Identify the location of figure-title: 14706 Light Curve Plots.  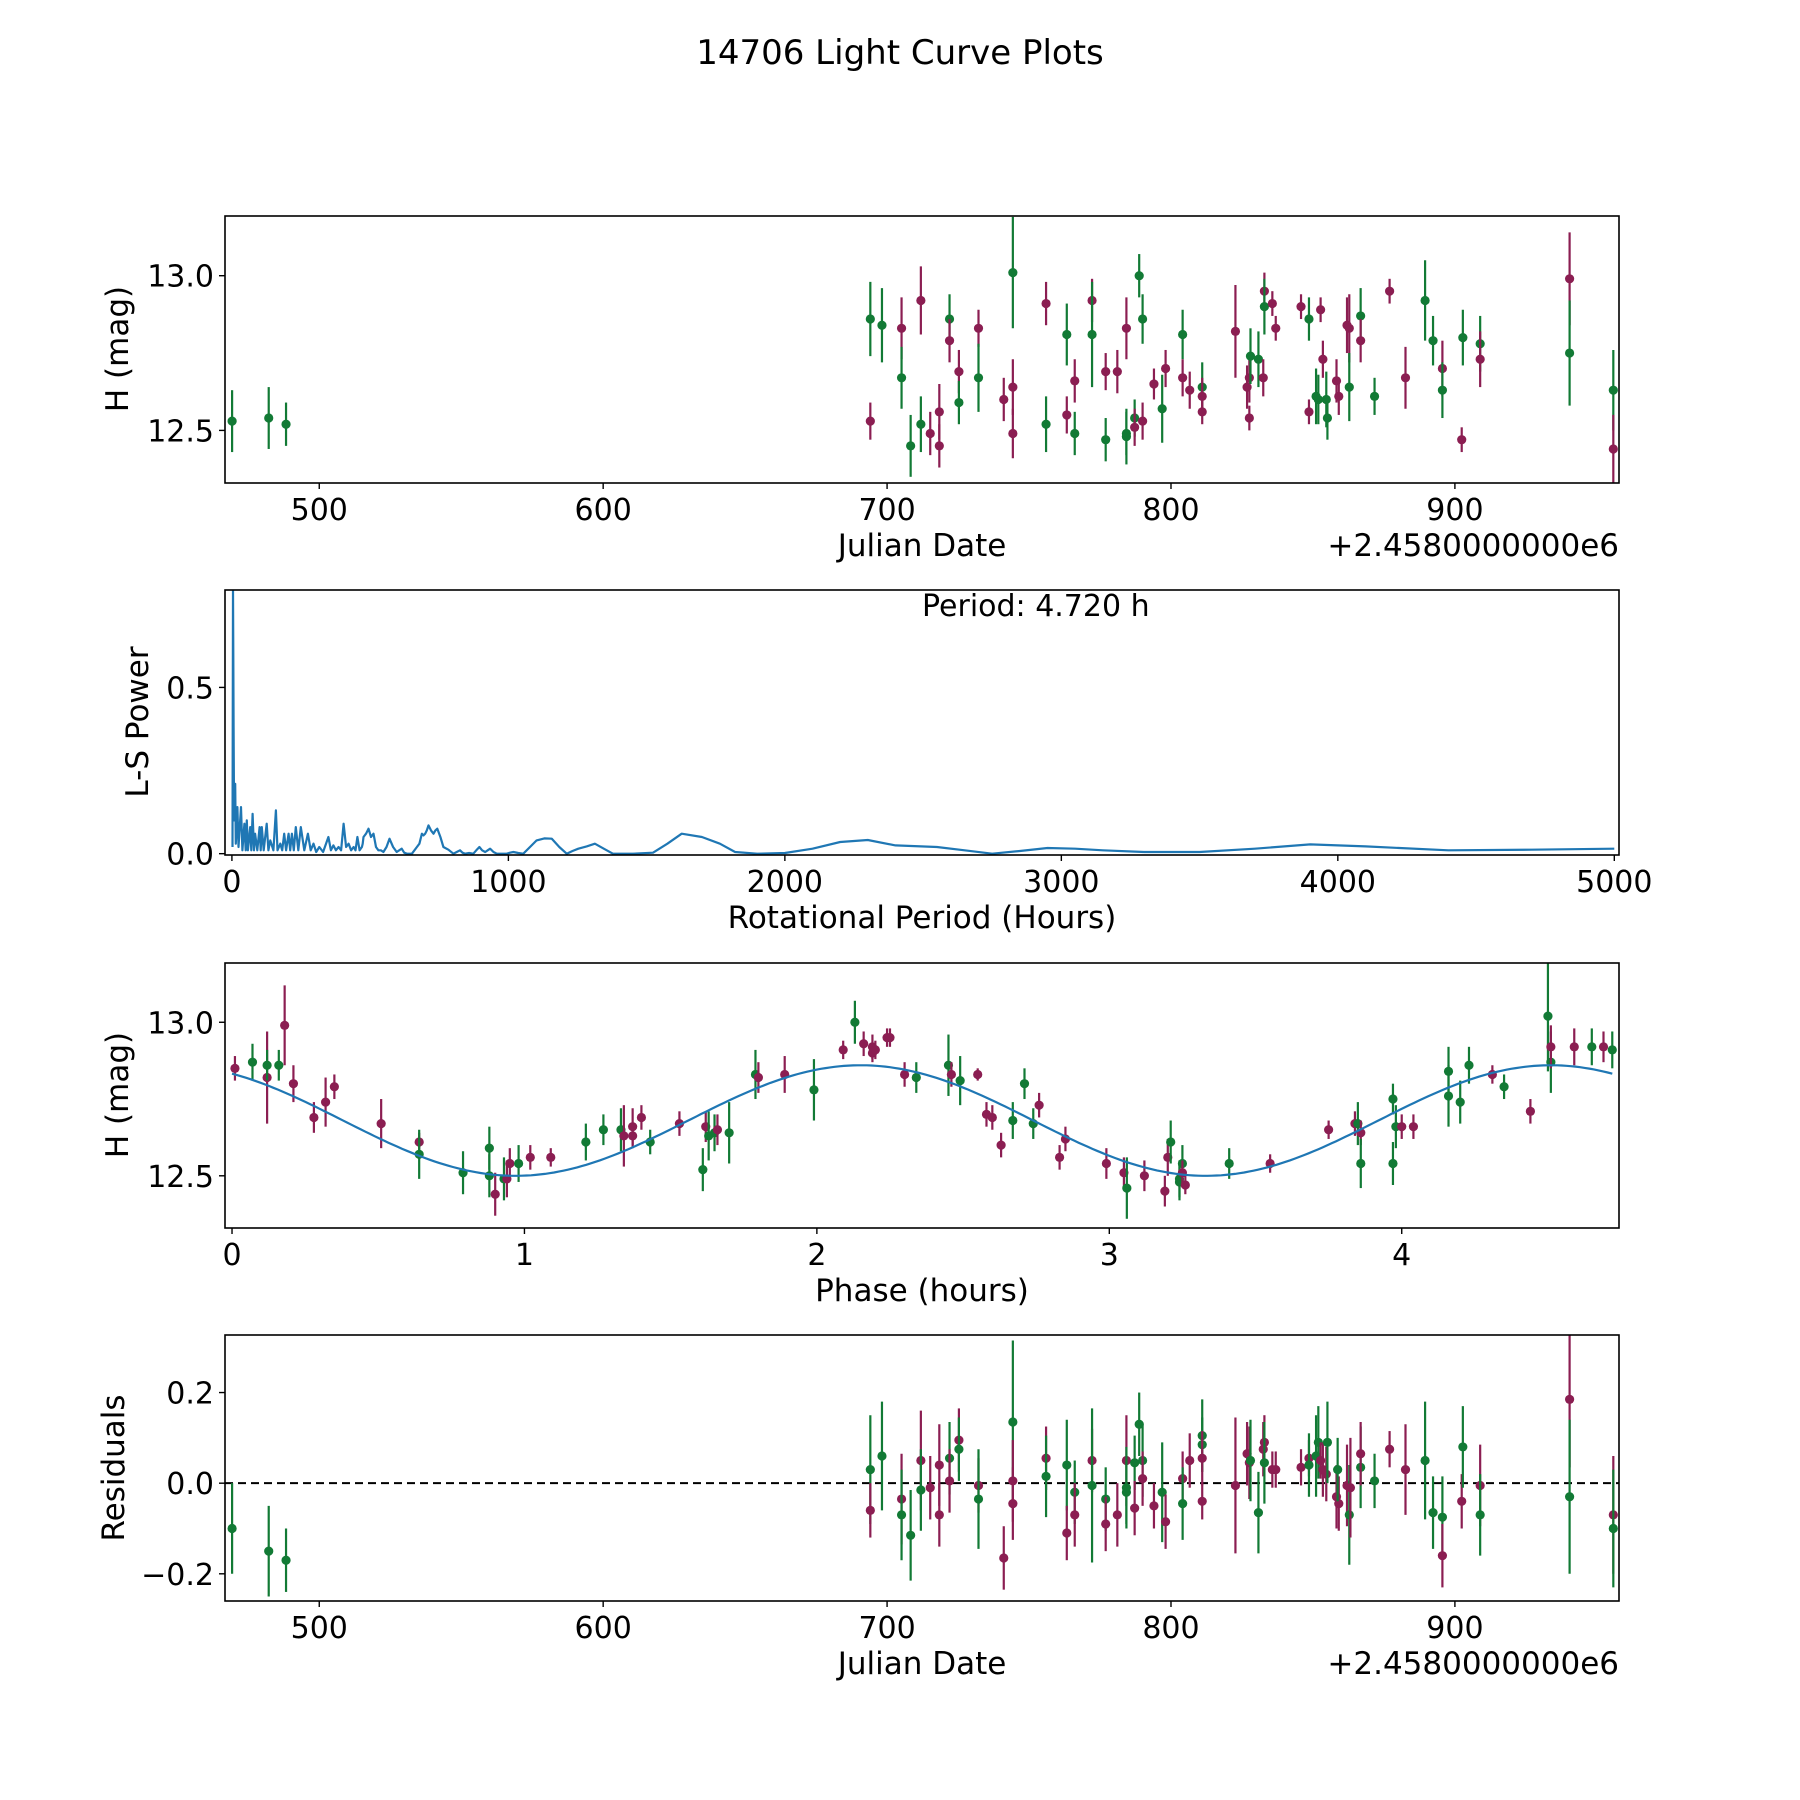
(900, 53).